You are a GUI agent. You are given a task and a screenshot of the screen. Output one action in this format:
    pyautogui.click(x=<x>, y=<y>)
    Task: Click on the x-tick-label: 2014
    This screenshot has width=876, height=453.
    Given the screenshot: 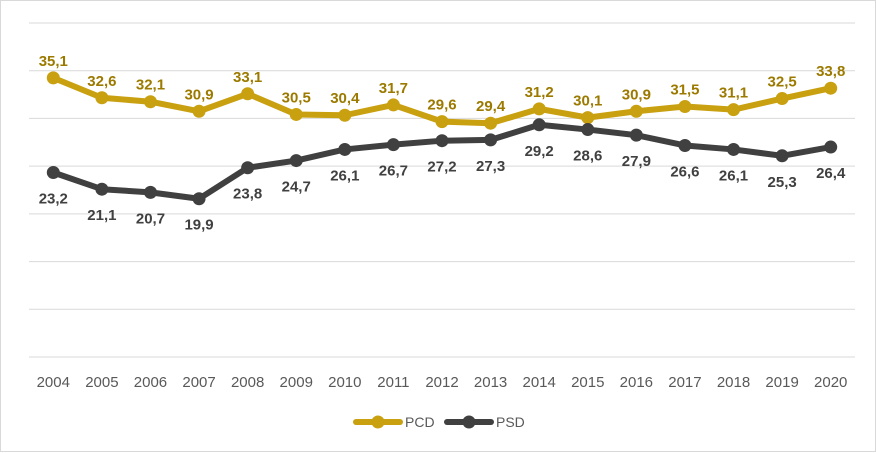 What is the action you would take?
    pyautogui.click(x=538, y=382)
    